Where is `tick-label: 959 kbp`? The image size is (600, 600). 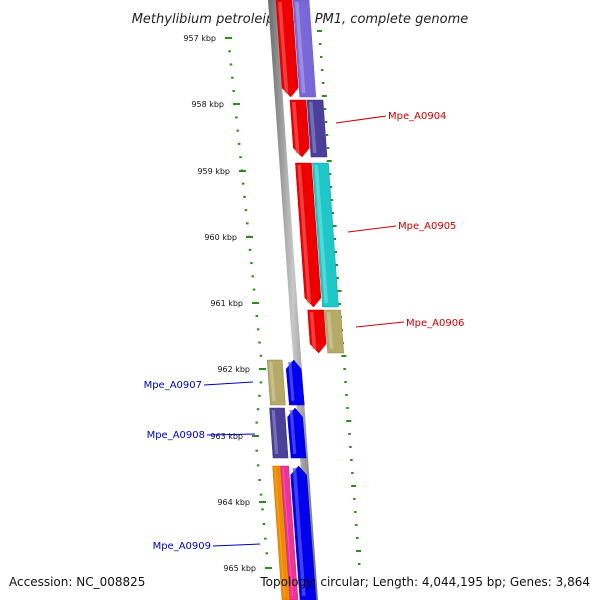 tick-label: 959 kbp is located at coordinates (213, 171).